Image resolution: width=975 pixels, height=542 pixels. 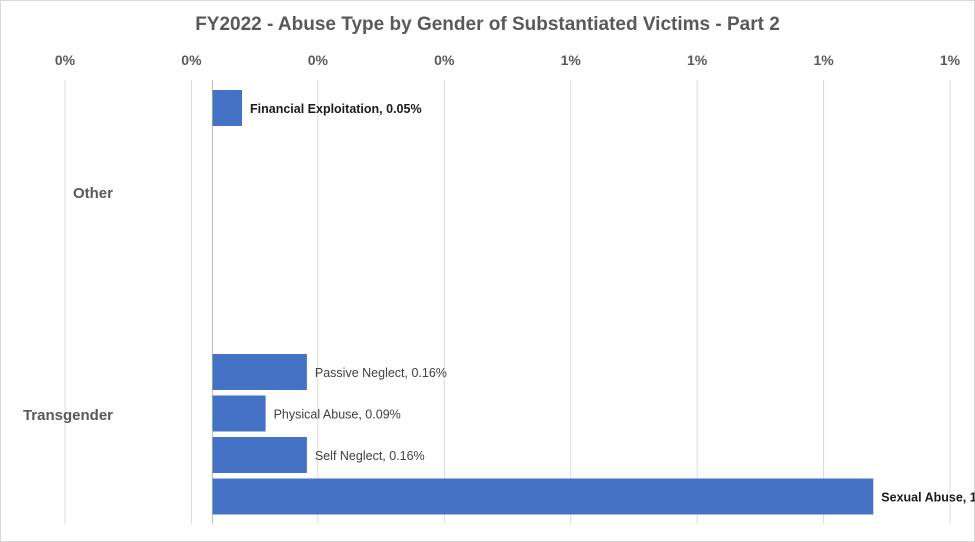 What do you see at coordinates (336, 109) in the screenshot?
I see `data-label: Financial Exploitation, 0.05%` at bounding box center [336, 109].